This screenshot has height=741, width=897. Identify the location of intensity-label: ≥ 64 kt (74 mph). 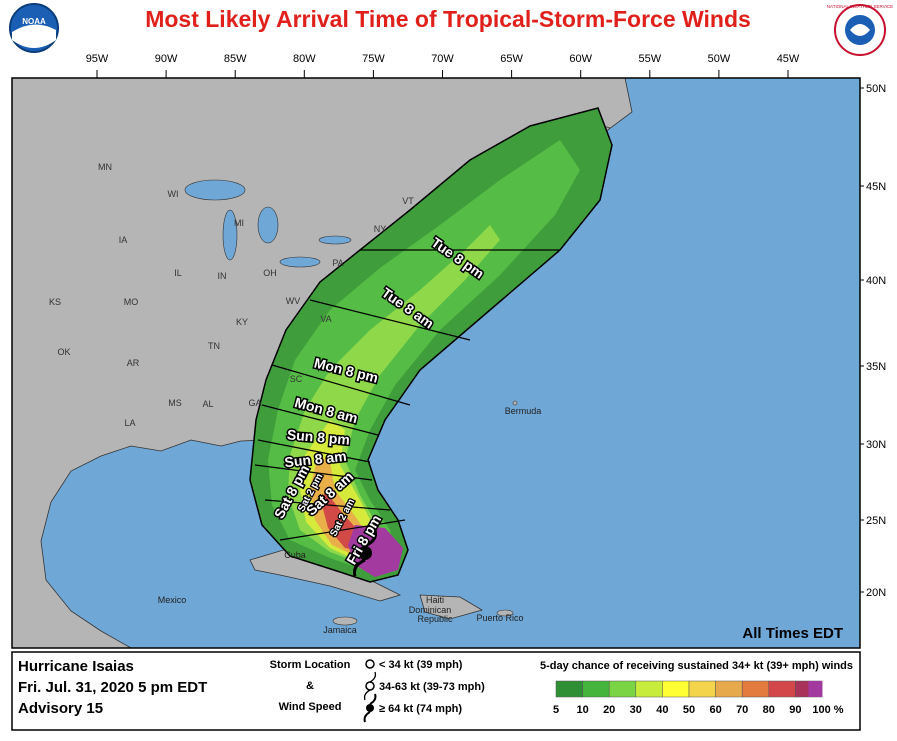
(420, 709).